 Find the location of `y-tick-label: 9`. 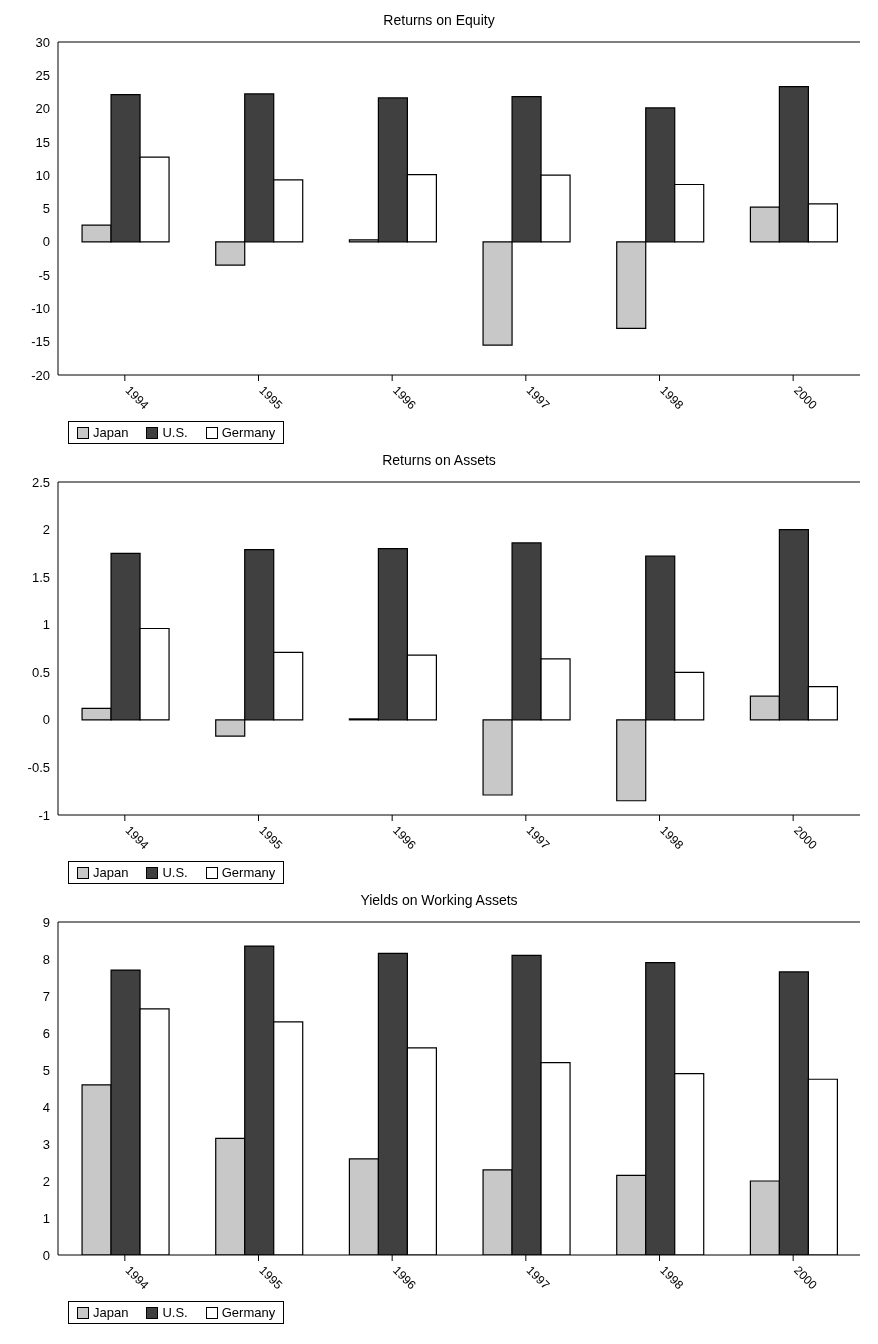

y-tick-label: 9 is located at coordinates (46, 922).